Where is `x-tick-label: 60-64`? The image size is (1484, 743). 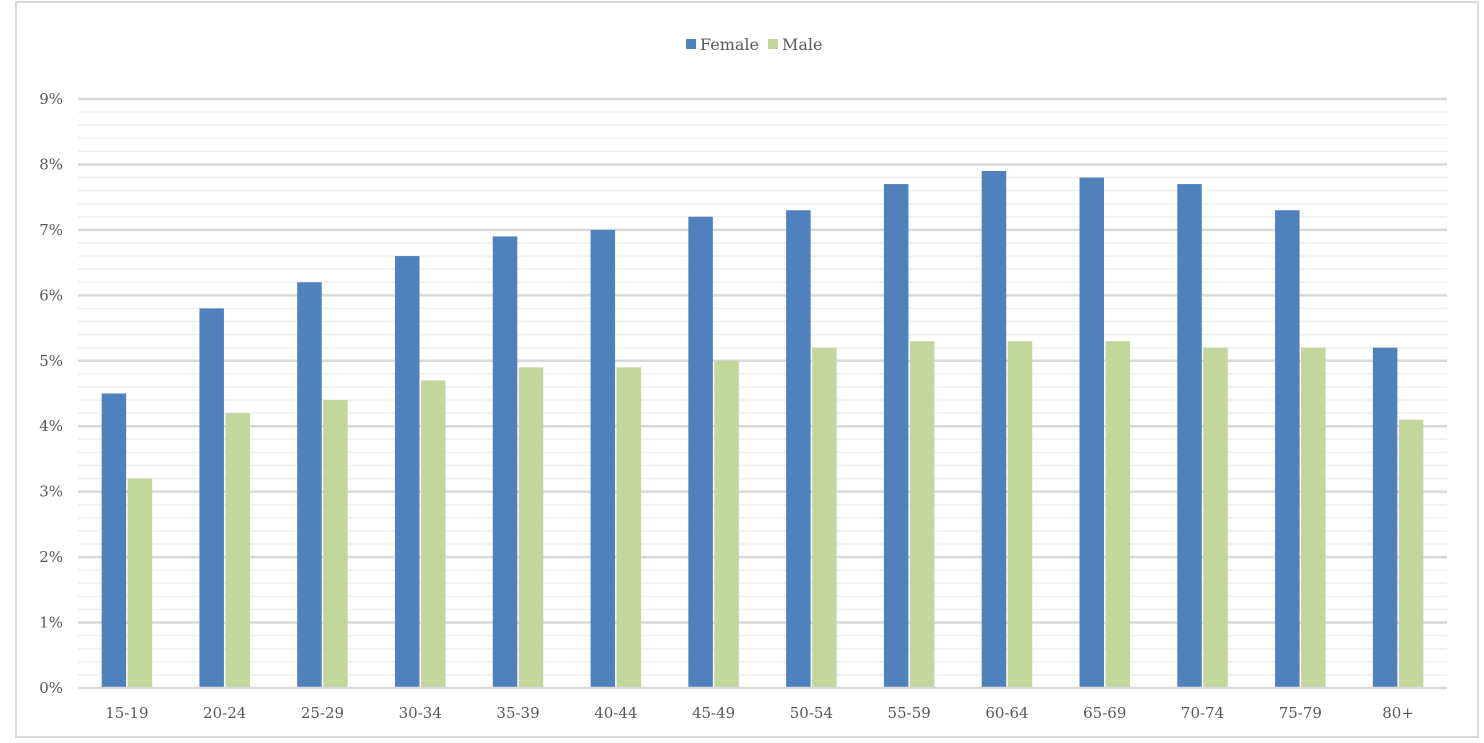
x-tick-label: 60-64 is located at coordinates (1006, 713).